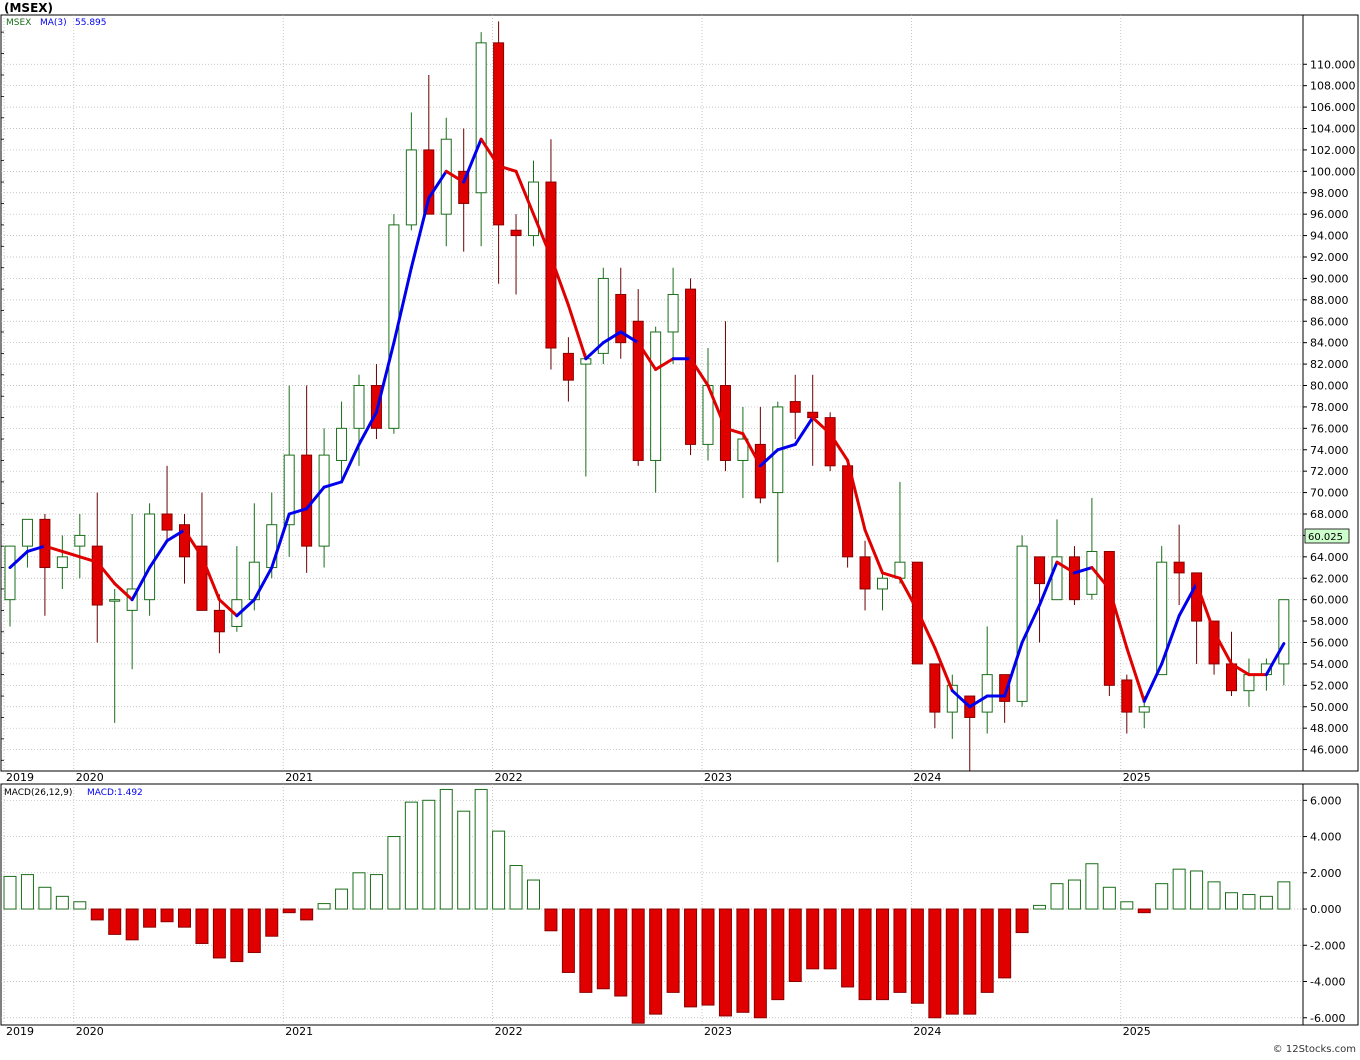  Describe the element at coordinates (1333, 150) in the screenshot. I see `price-y-tick-label: 102.000` at that location.